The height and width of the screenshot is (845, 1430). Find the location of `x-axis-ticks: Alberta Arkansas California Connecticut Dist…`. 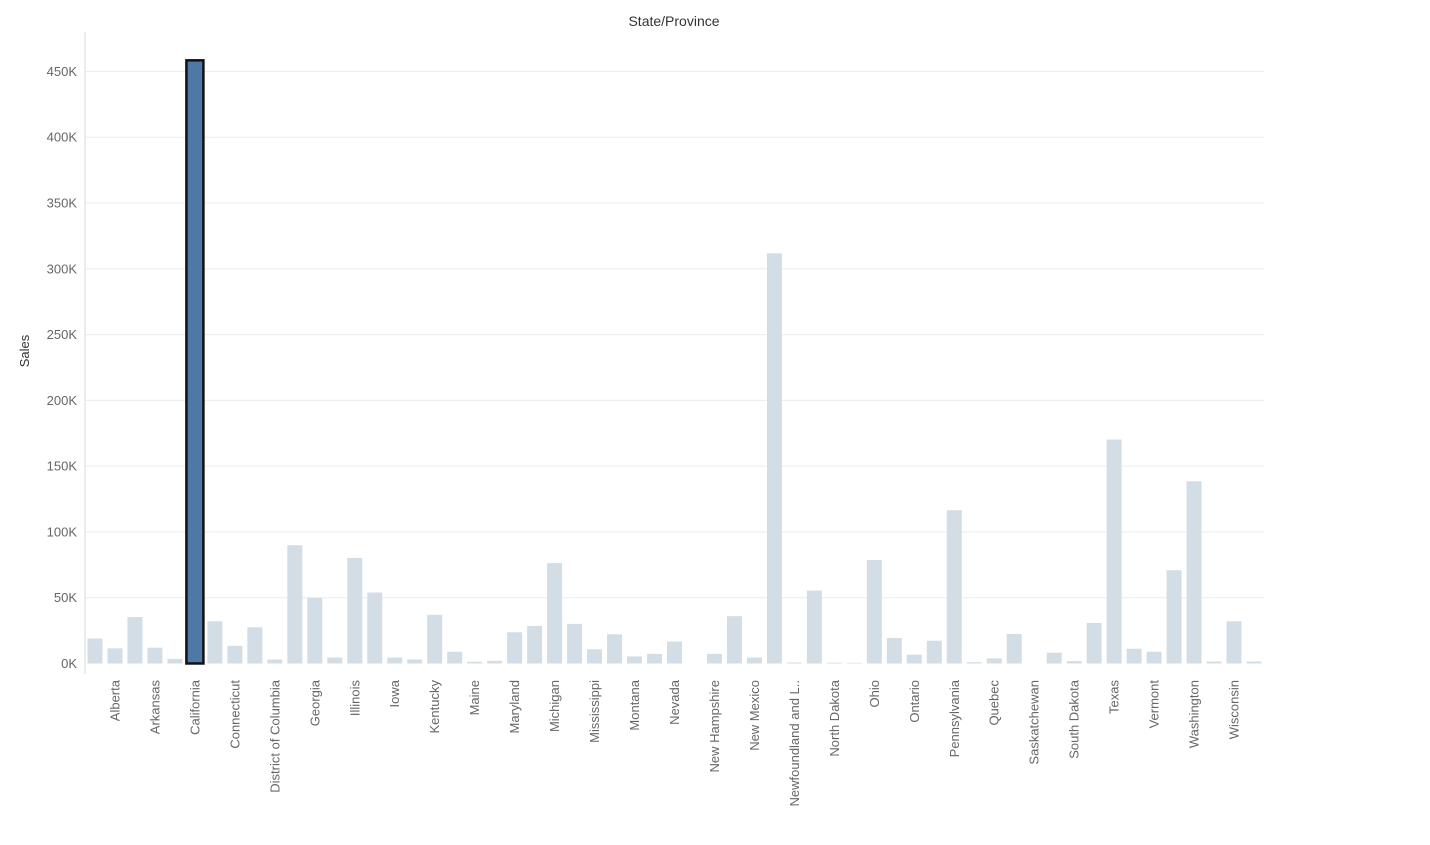

x-axis-ticks: Alberta Arkansas California Connecticut Dist… is located at coordinates (674, 742).